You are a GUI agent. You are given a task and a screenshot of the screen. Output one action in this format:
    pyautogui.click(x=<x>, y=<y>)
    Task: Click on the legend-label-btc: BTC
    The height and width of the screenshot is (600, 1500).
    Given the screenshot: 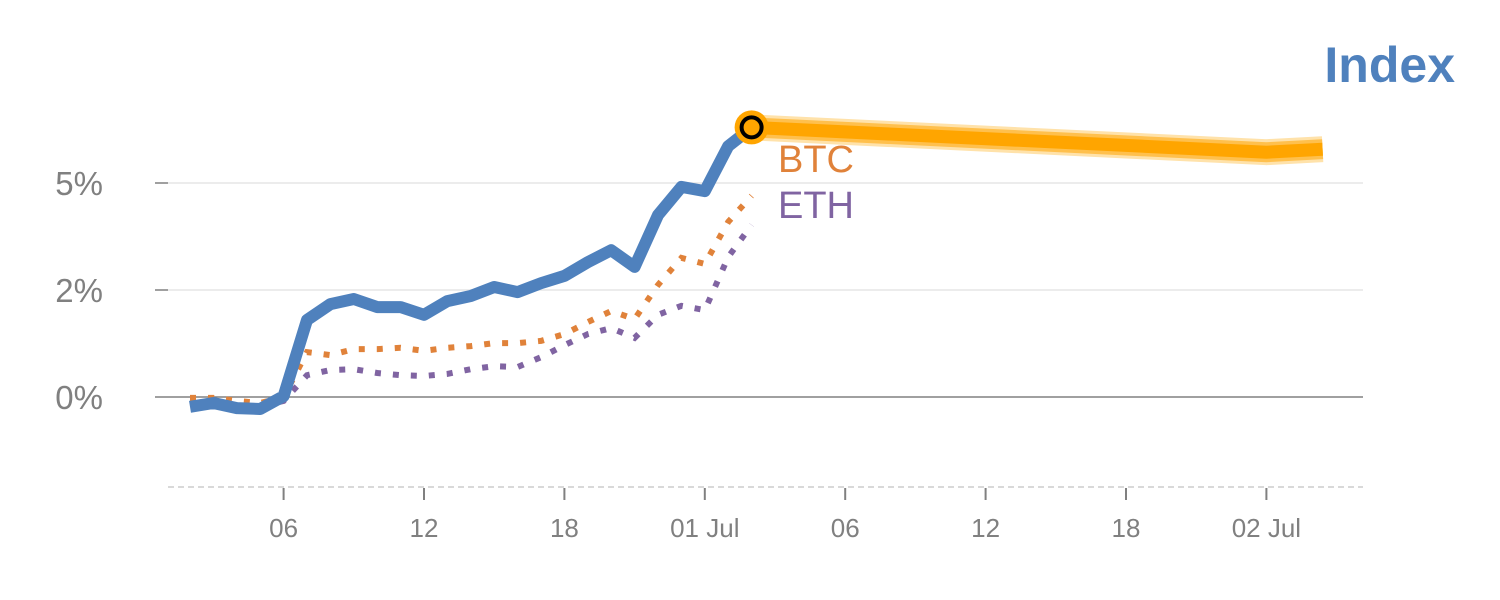 What is the action you would take?
    pyautogui.click(x=816, y=160)
    